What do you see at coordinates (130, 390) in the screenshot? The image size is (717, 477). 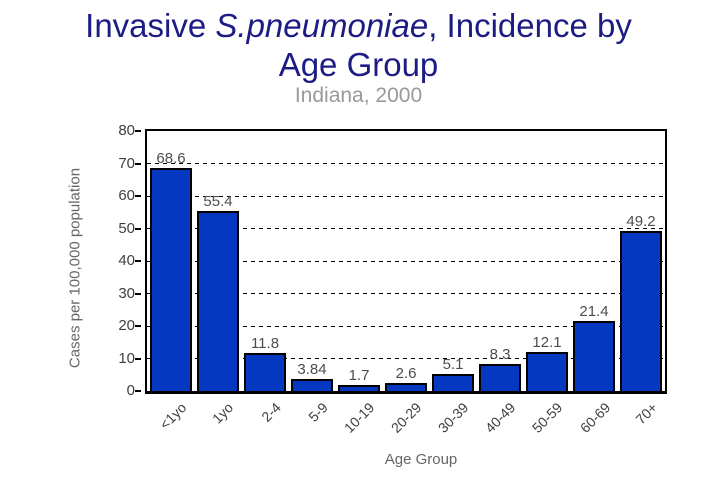 I see `y-tick-label-0: 0` at bounding box center [130, 390].